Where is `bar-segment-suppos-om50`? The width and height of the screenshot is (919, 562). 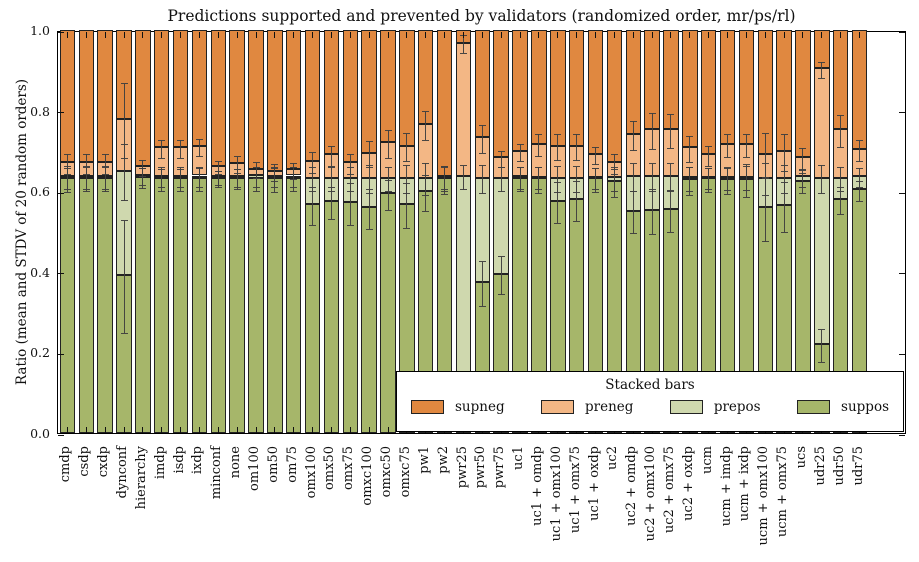
bar-segment-suppos-om50 is located at coordinates (275, 305).